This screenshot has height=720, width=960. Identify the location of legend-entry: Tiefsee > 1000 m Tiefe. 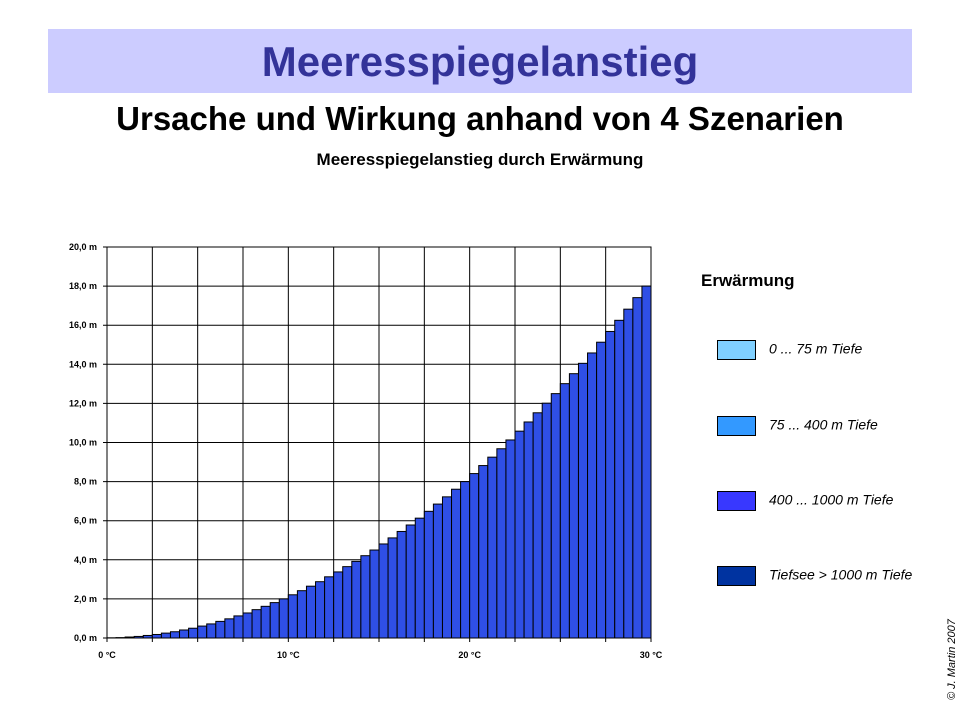
(814, 576).